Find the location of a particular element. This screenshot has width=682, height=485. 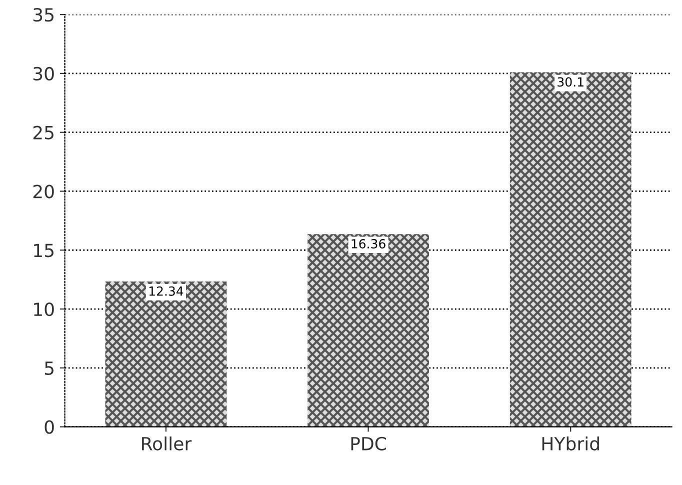

y-tick-label: 15 is located at coordinates (44, 251).